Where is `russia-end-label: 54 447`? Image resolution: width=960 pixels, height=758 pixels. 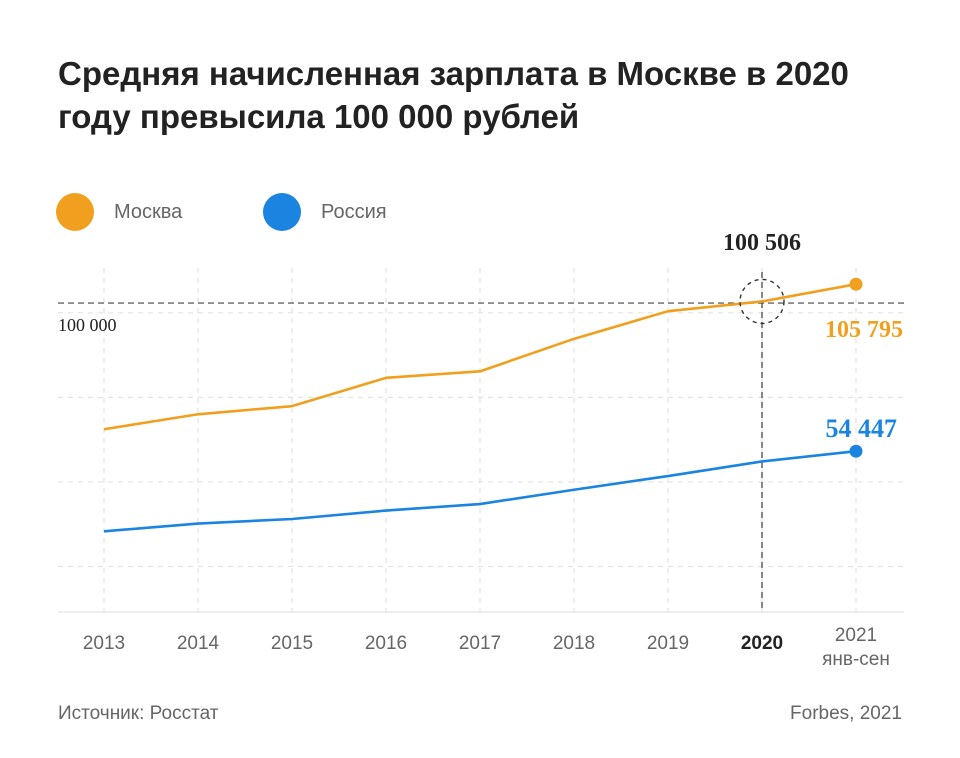
russia-end-label: 54 447 is located at coordinates (862, 428).